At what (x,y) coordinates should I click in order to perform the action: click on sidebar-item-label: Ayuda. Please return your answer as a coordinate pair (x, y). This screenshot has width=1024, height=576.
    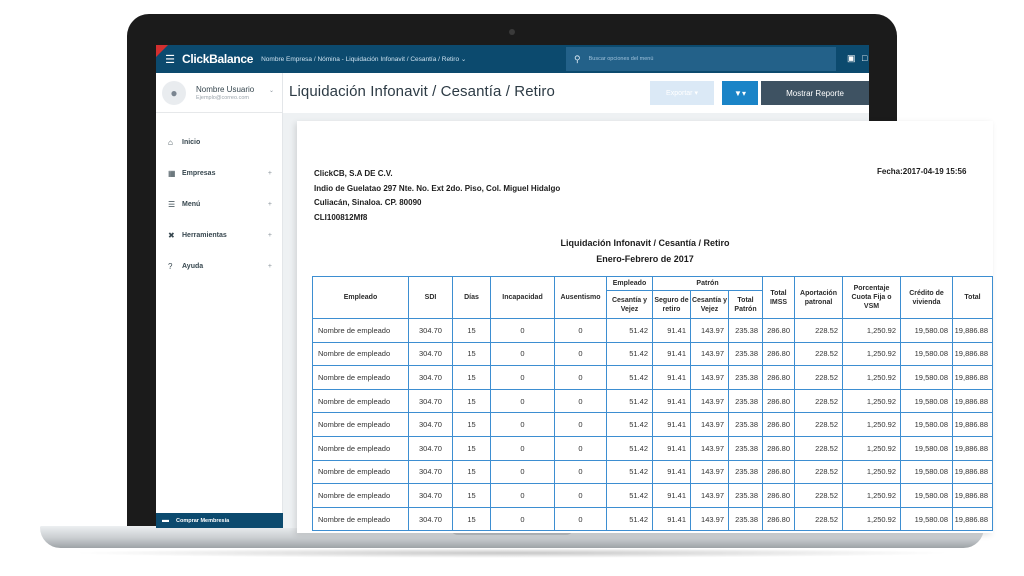
    Looking at the image, I should click on (193, 266).